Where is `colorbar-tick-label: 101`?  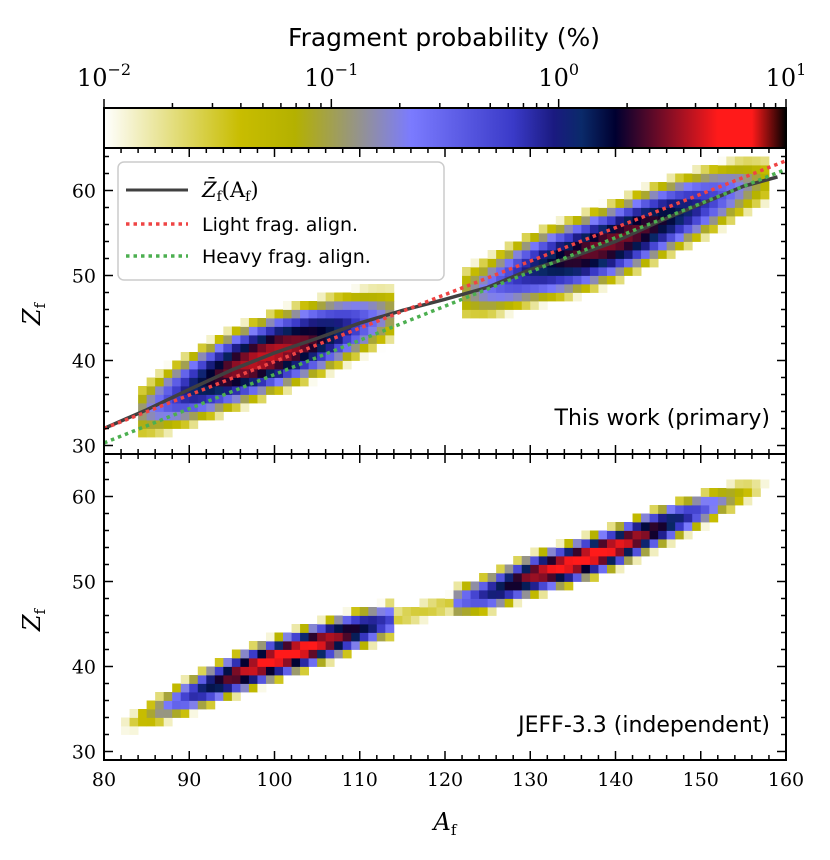
colorbar-tick-label: 101 is located at coordinates (786, 76).